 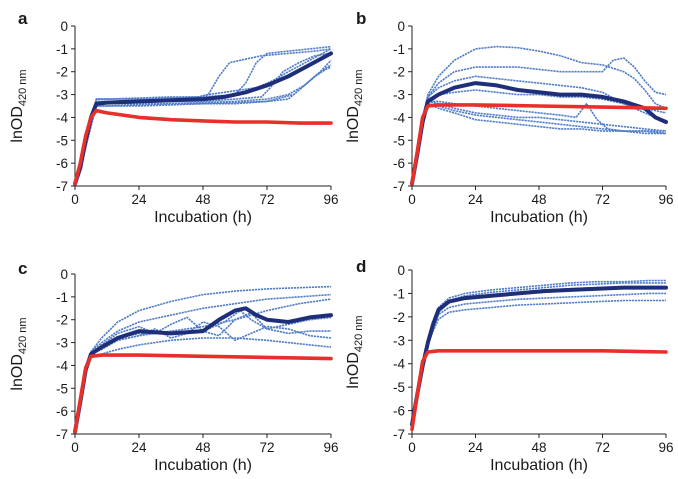 What do you see at coordinates (23, 18) in the screenshot?
I see `panel-letter: a` at bounding box center [23, 18].